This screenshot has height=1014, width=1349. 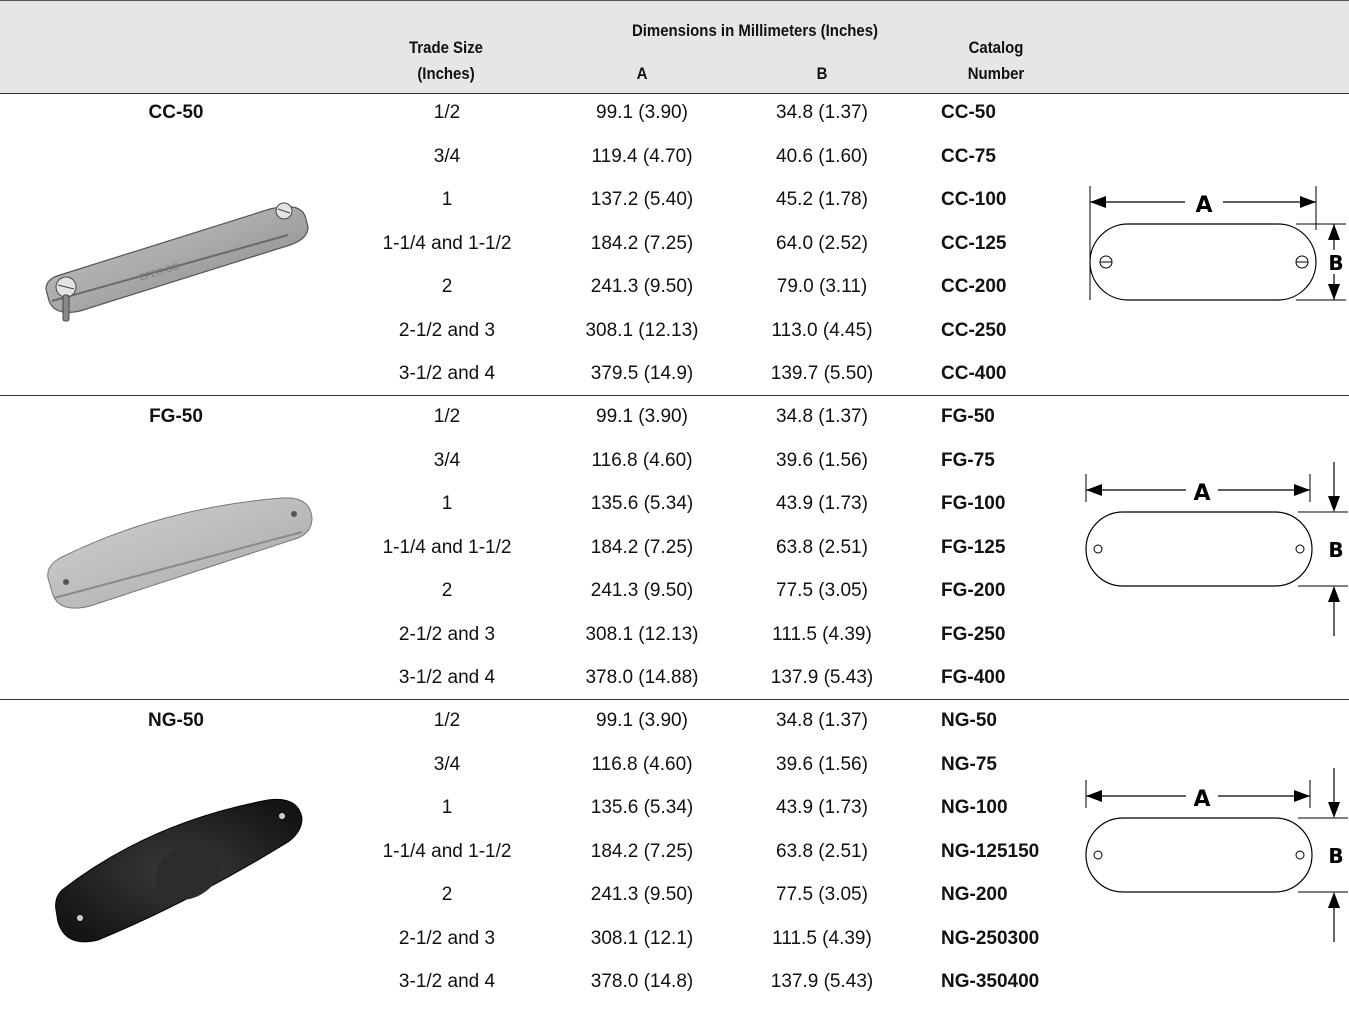 I want to click on table-row: 1 135.6 (5.34) 43.9 (1.73) FG-100, so click(x=540, y=514).